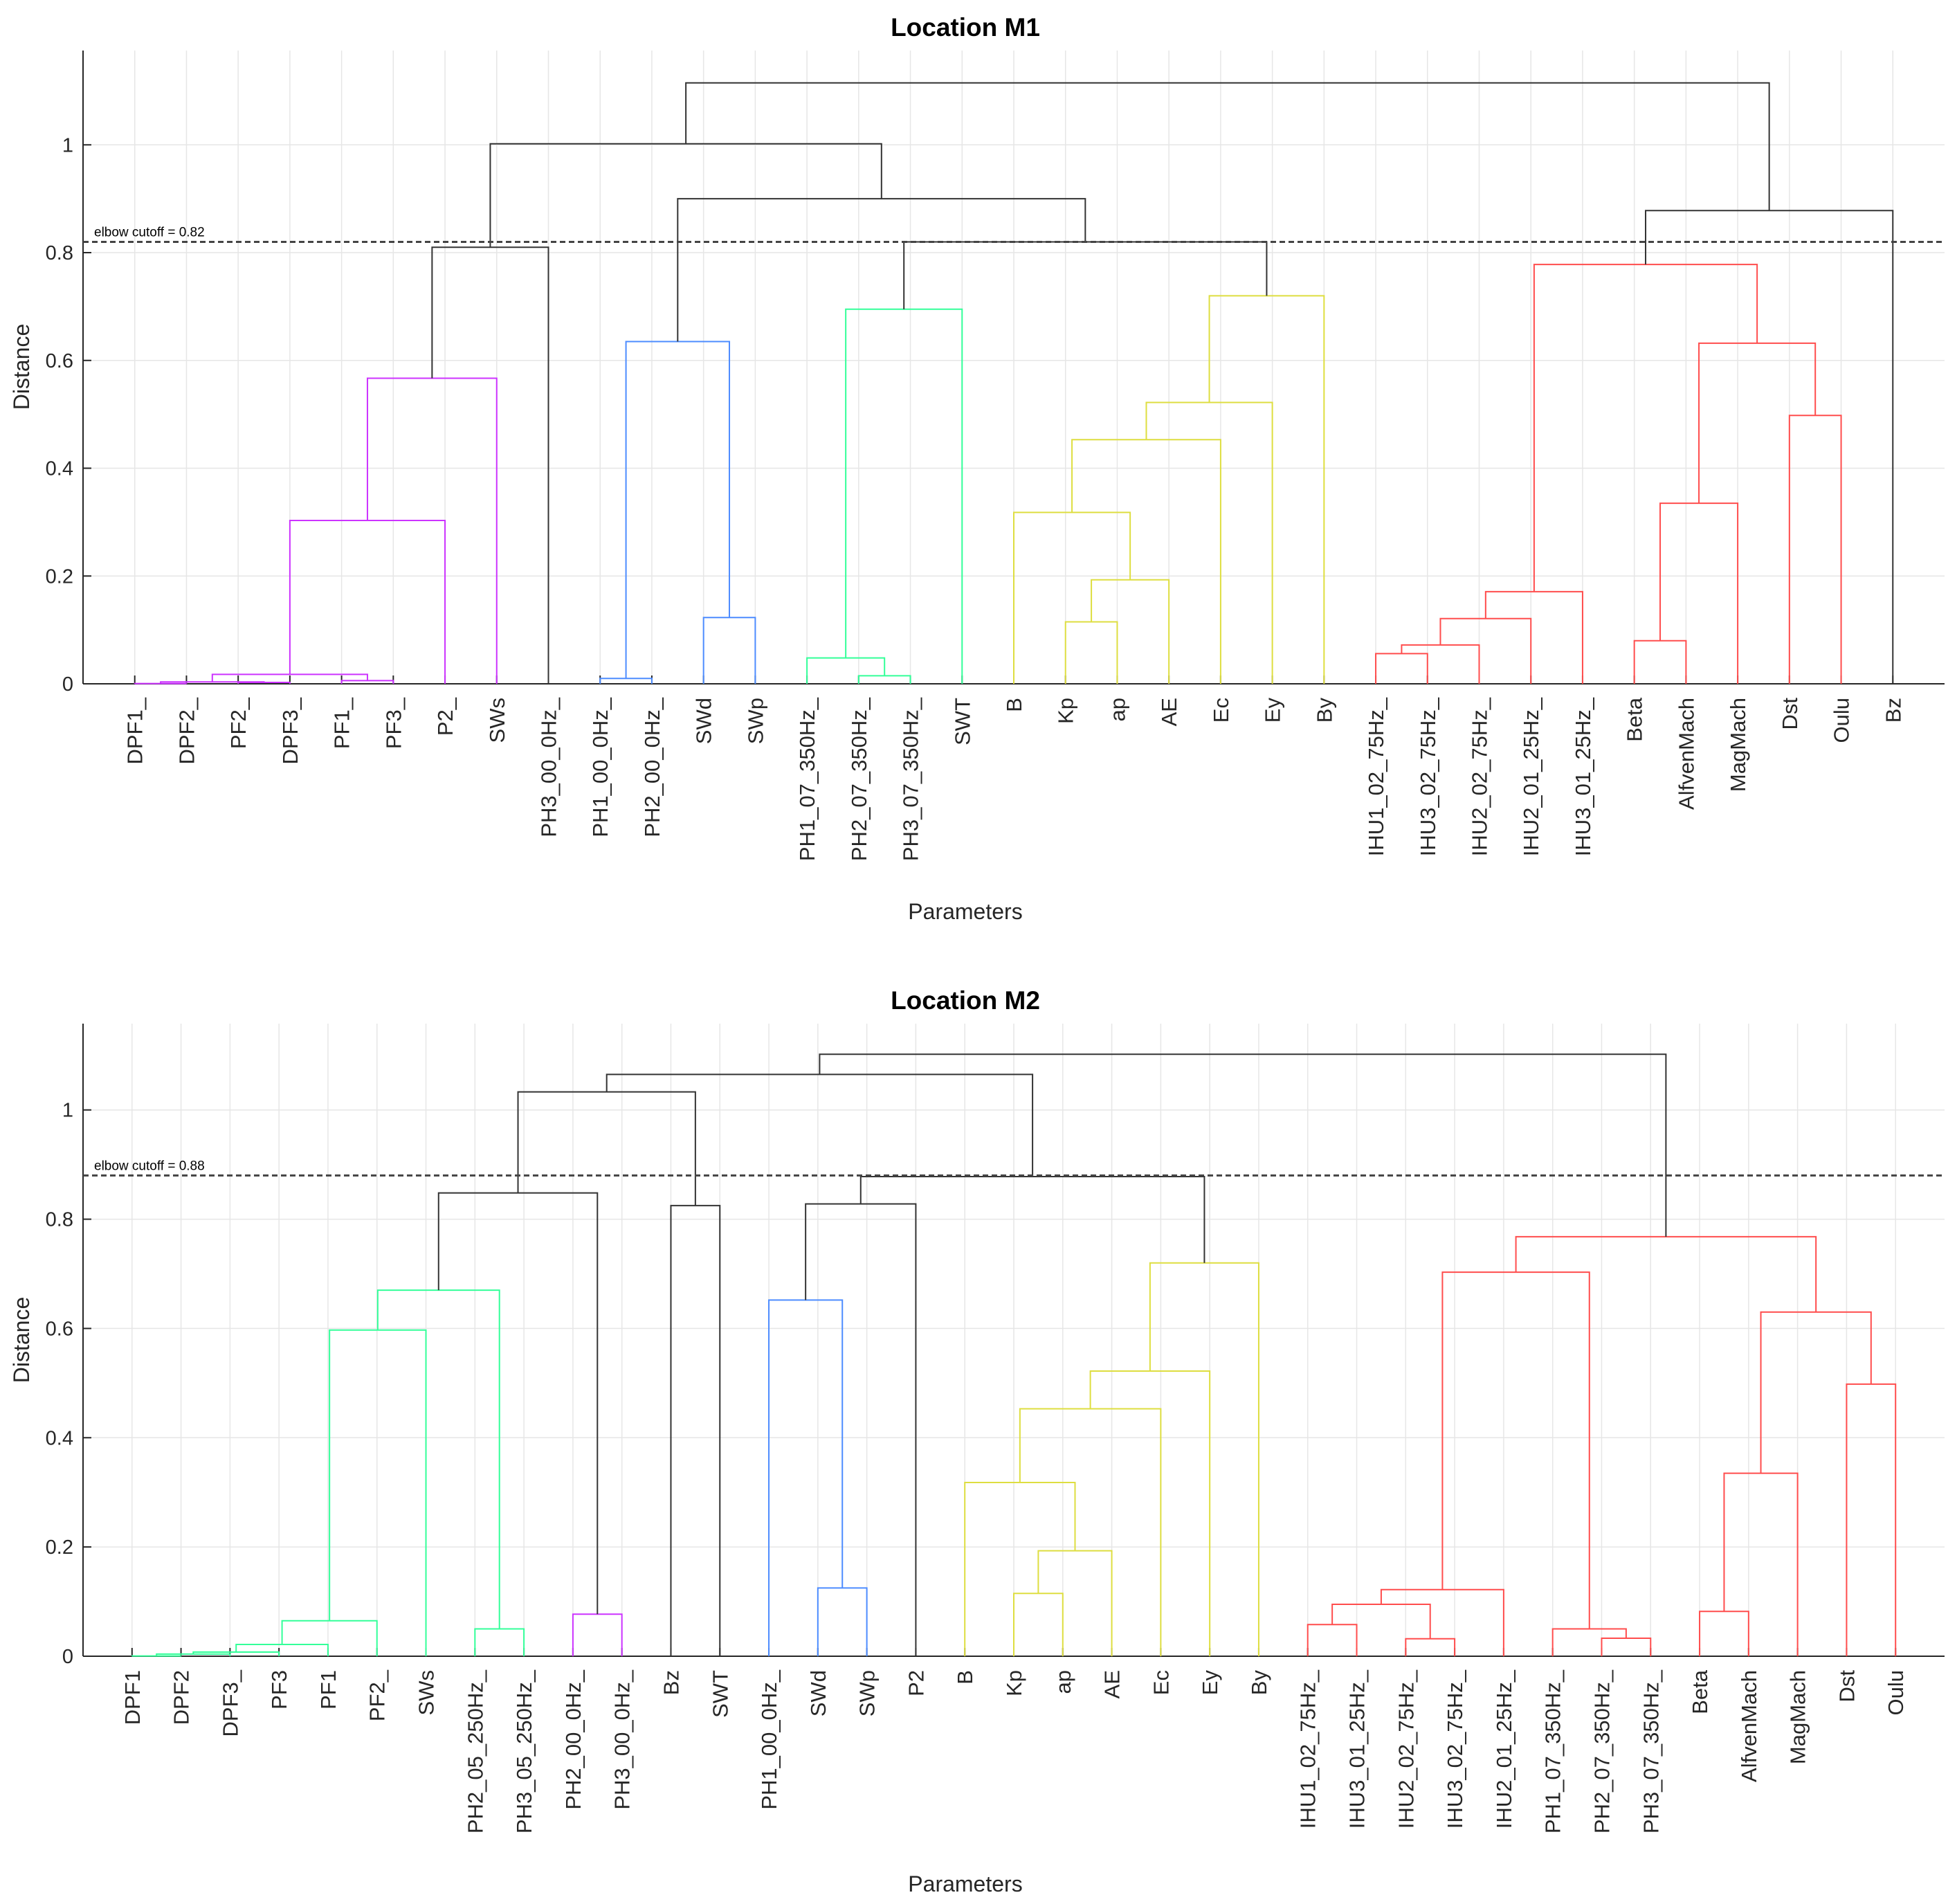 The height and width of the screenshot is (1904, 1957). What do you see at coordinates (1602, 1751) in the screenshot?
I see `leaf-label: PH2_07_350Hz_` at bounding box center [1602, 1751].